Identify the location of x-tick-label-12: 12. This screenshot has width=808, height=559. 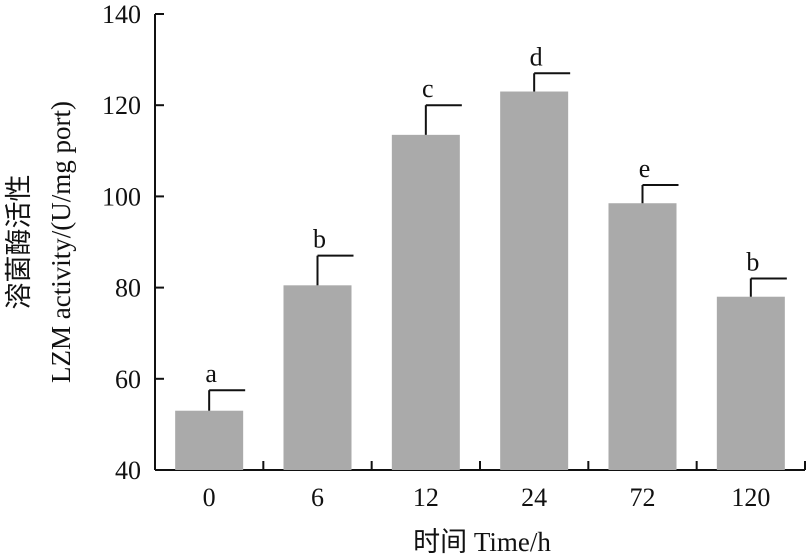
(426, 497).